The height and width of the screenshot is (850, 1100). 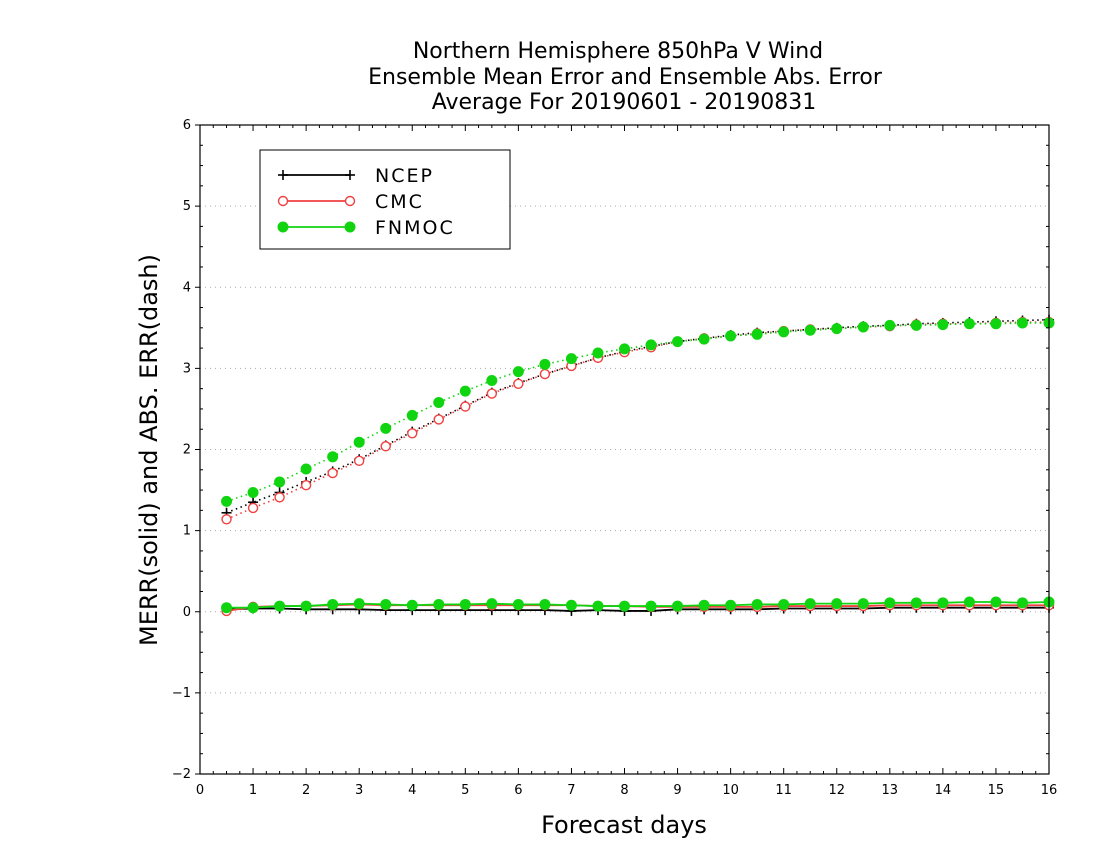 I want to click on x-tick-label: 7, so click(x=571, y=790).